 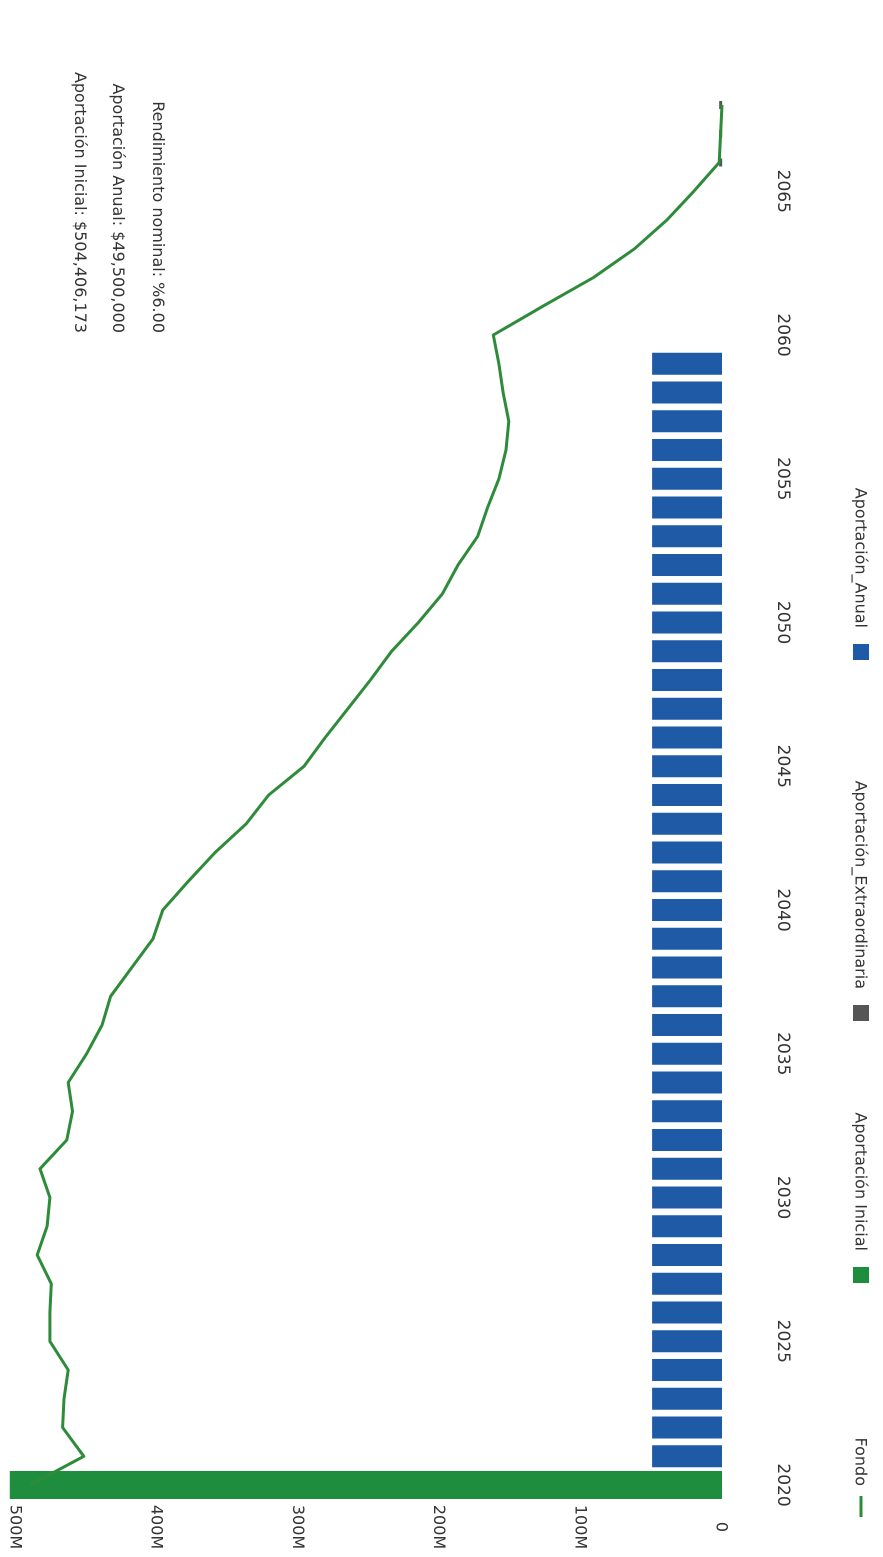 I want to click on annotation-1: Aportación Inicial: $504,406,173, so click(x=80, y=202).